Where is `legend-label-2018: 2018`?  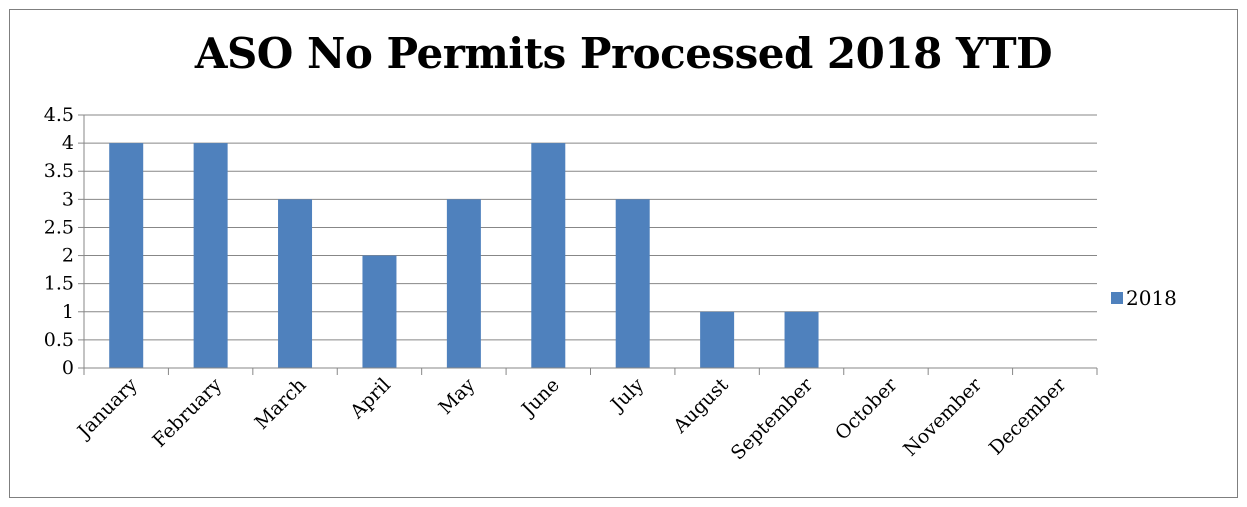
legend-label-2018: 2018 is located at coordinates (1151, 298).